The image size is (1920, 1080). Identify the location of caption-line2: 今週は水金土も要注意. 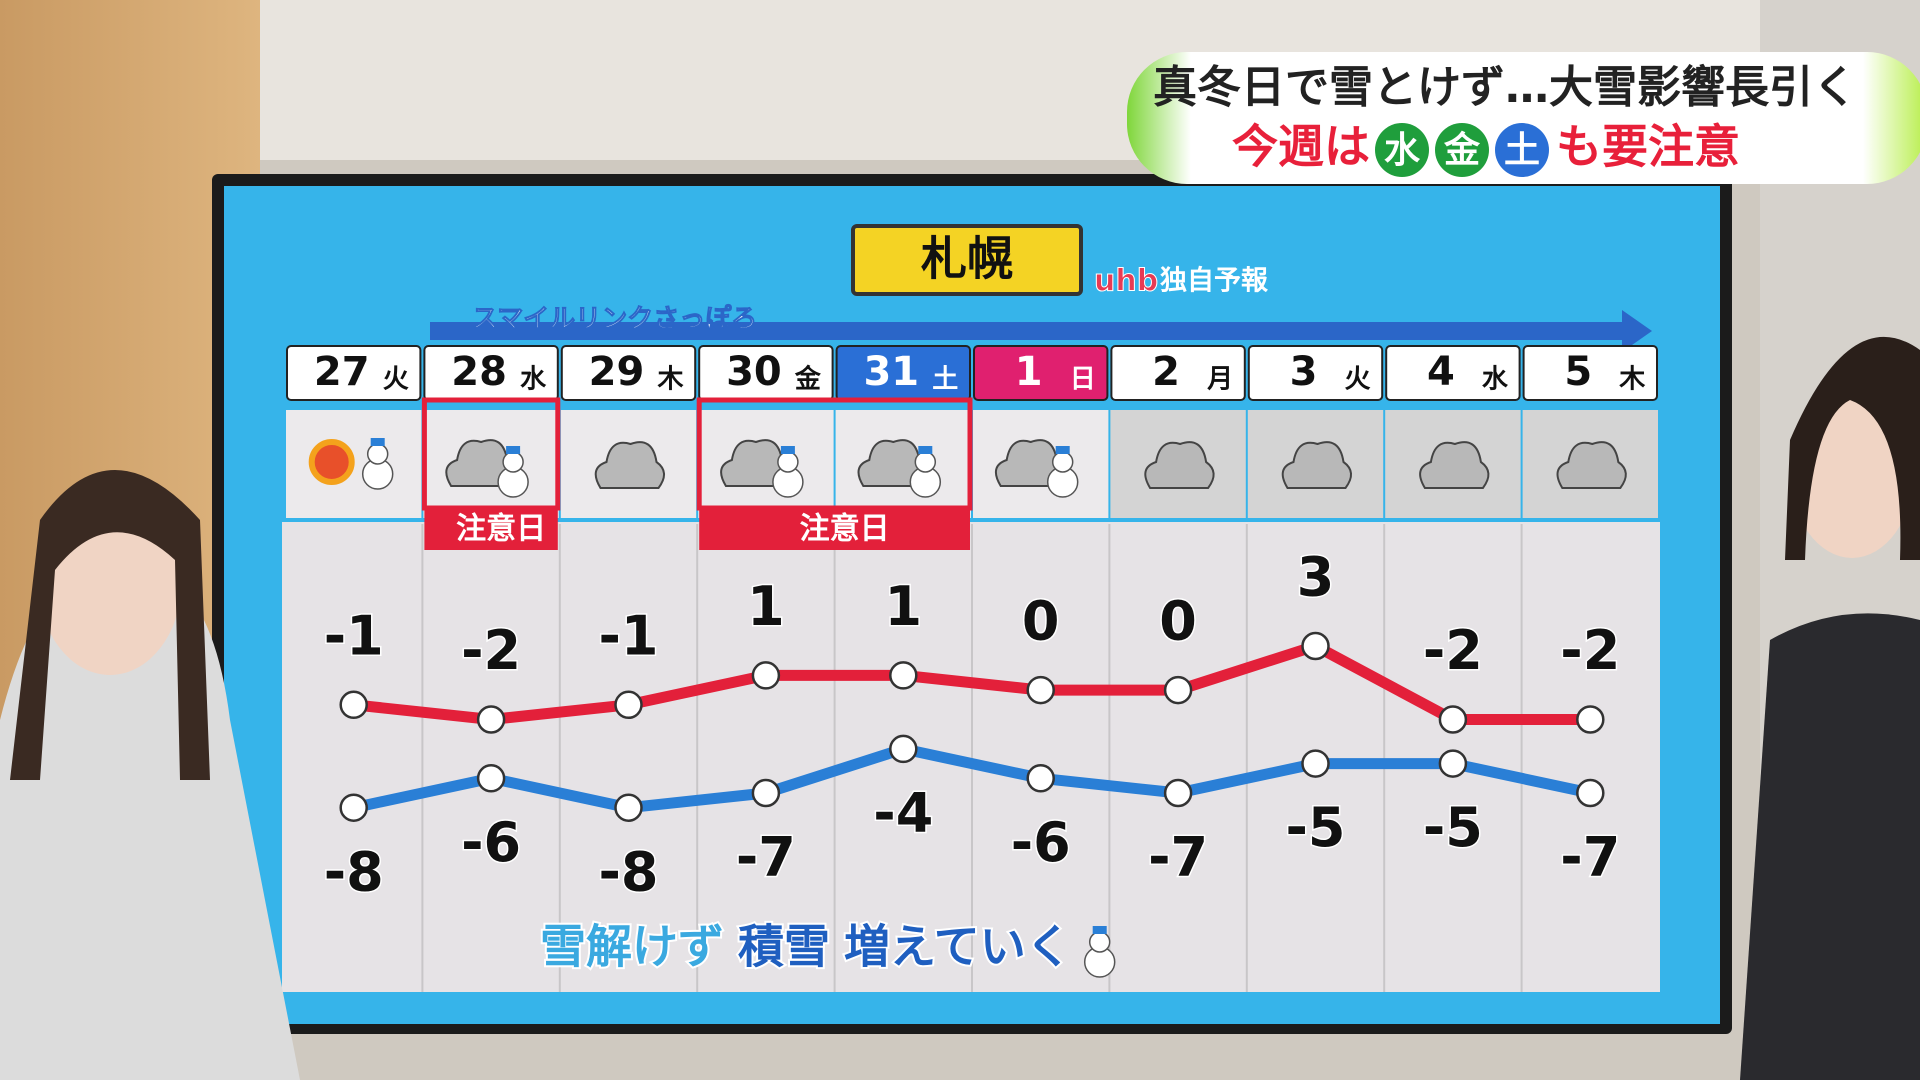
(1486, 148).